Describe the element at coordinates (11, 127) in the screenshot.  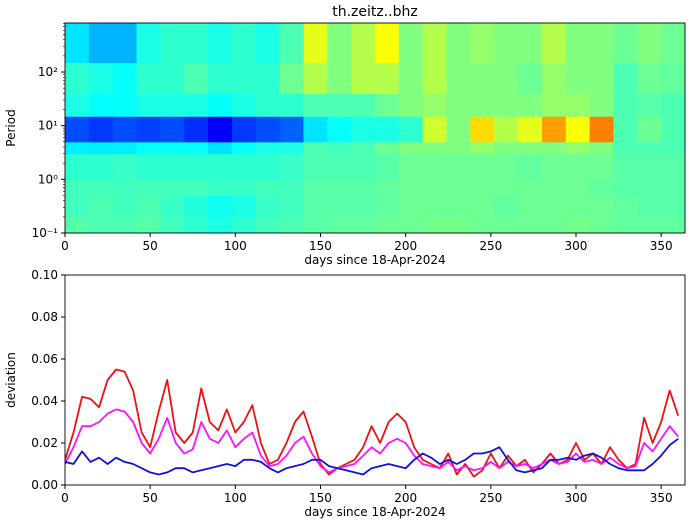
I see `y-axis-label: Period` at that location.